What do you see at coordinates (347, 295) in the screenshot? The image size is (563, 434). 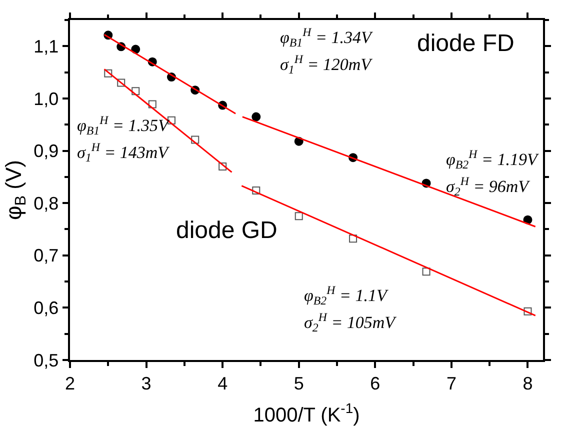 I see `annotation: φ$_{B2}$$^{H}$ = 1.1V` at bounding box center [347, 295].